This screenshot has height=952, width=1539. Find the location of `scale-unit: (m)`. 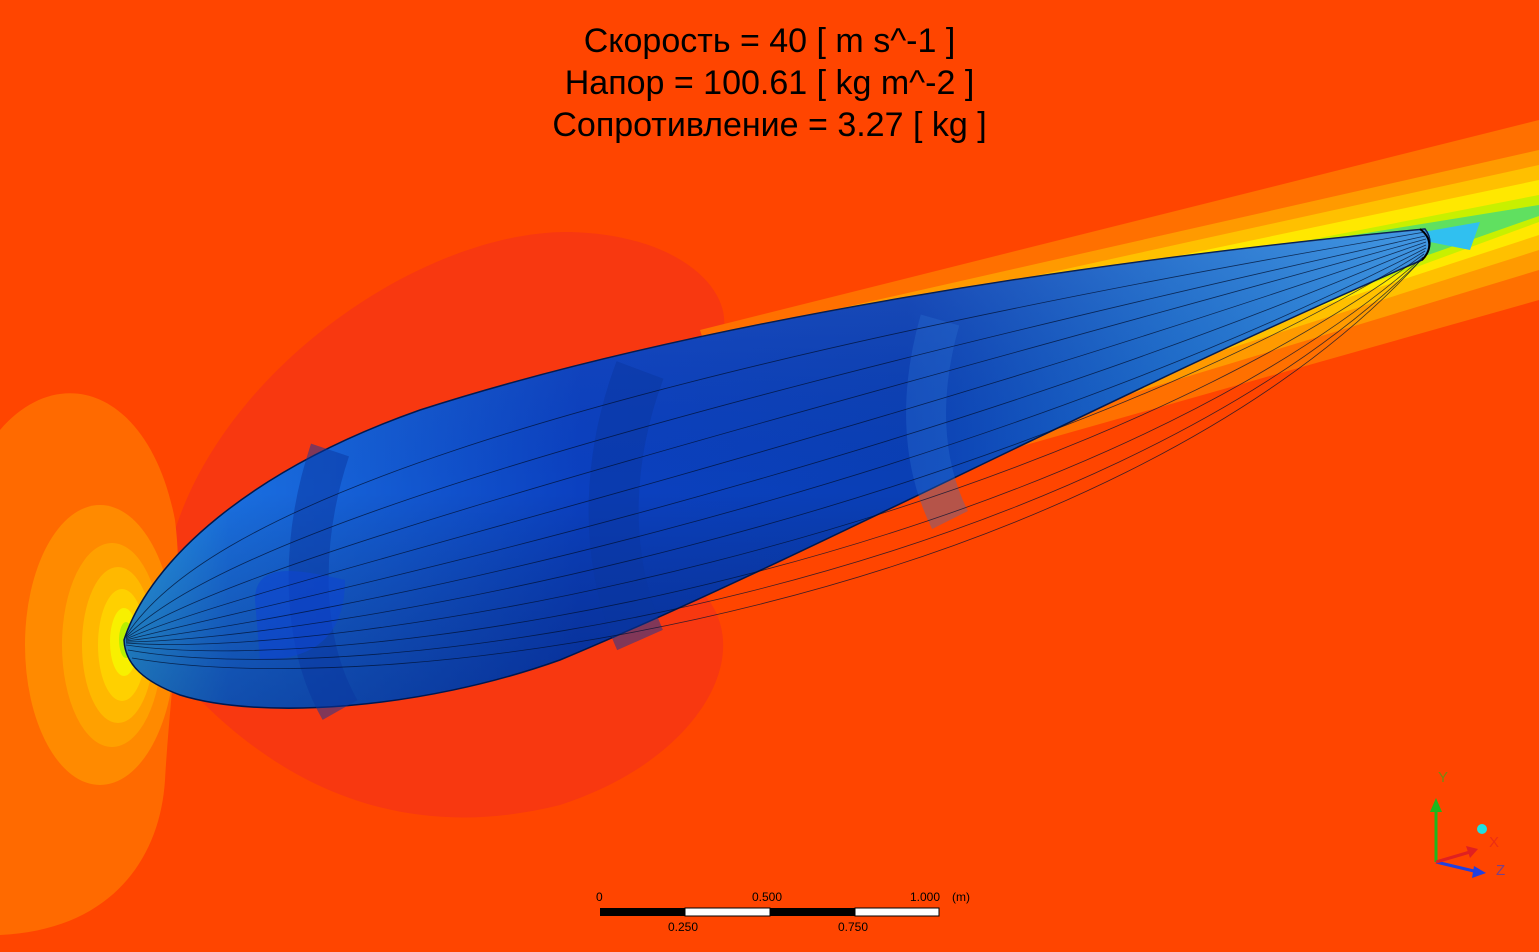

scale-unit: (m) is located at coordinates (961, 897).